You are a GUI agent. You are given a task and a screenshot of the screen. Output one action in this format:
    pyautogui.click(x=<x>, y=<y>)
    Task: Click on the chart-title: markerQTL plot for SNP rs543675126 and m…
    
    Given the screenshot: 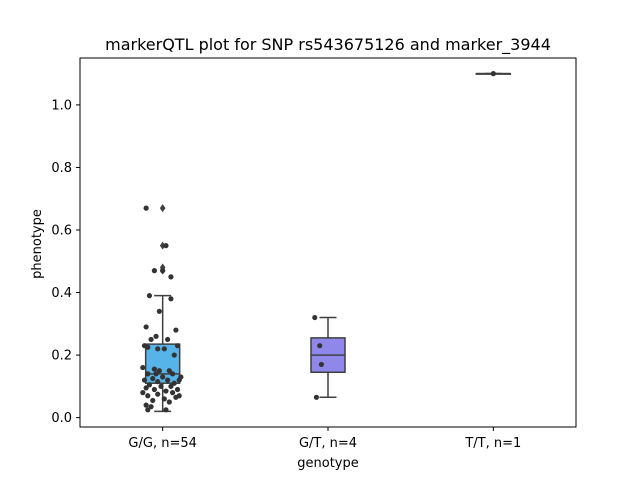 What is the action you would take?
    pyautogui.click(x=328, y=45)
    